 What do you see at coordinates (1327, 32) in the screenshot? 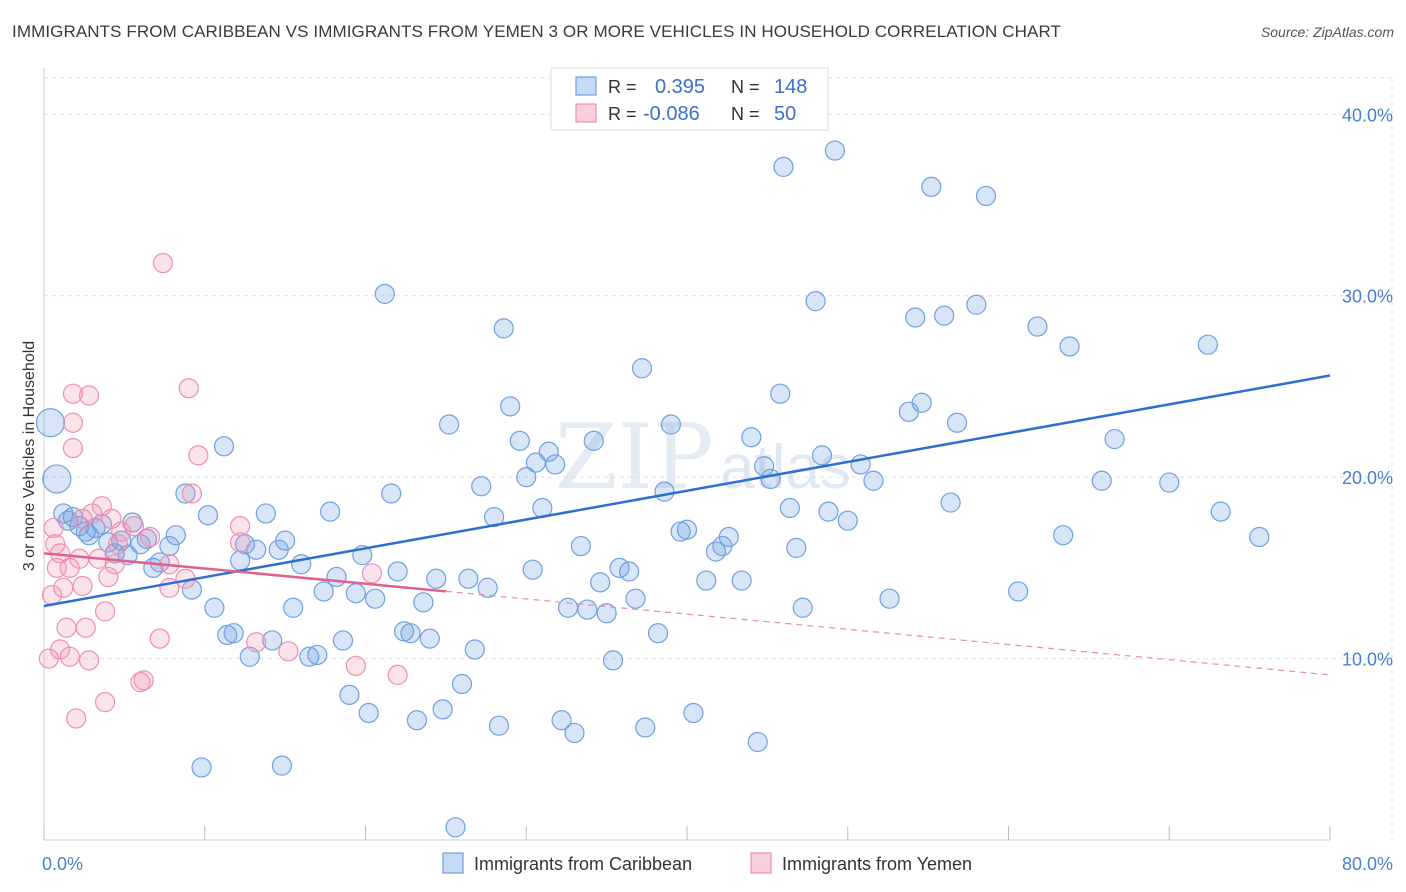
I see `source-label: Source: ZipAtlas.com` at bounding box center [1327, 32].